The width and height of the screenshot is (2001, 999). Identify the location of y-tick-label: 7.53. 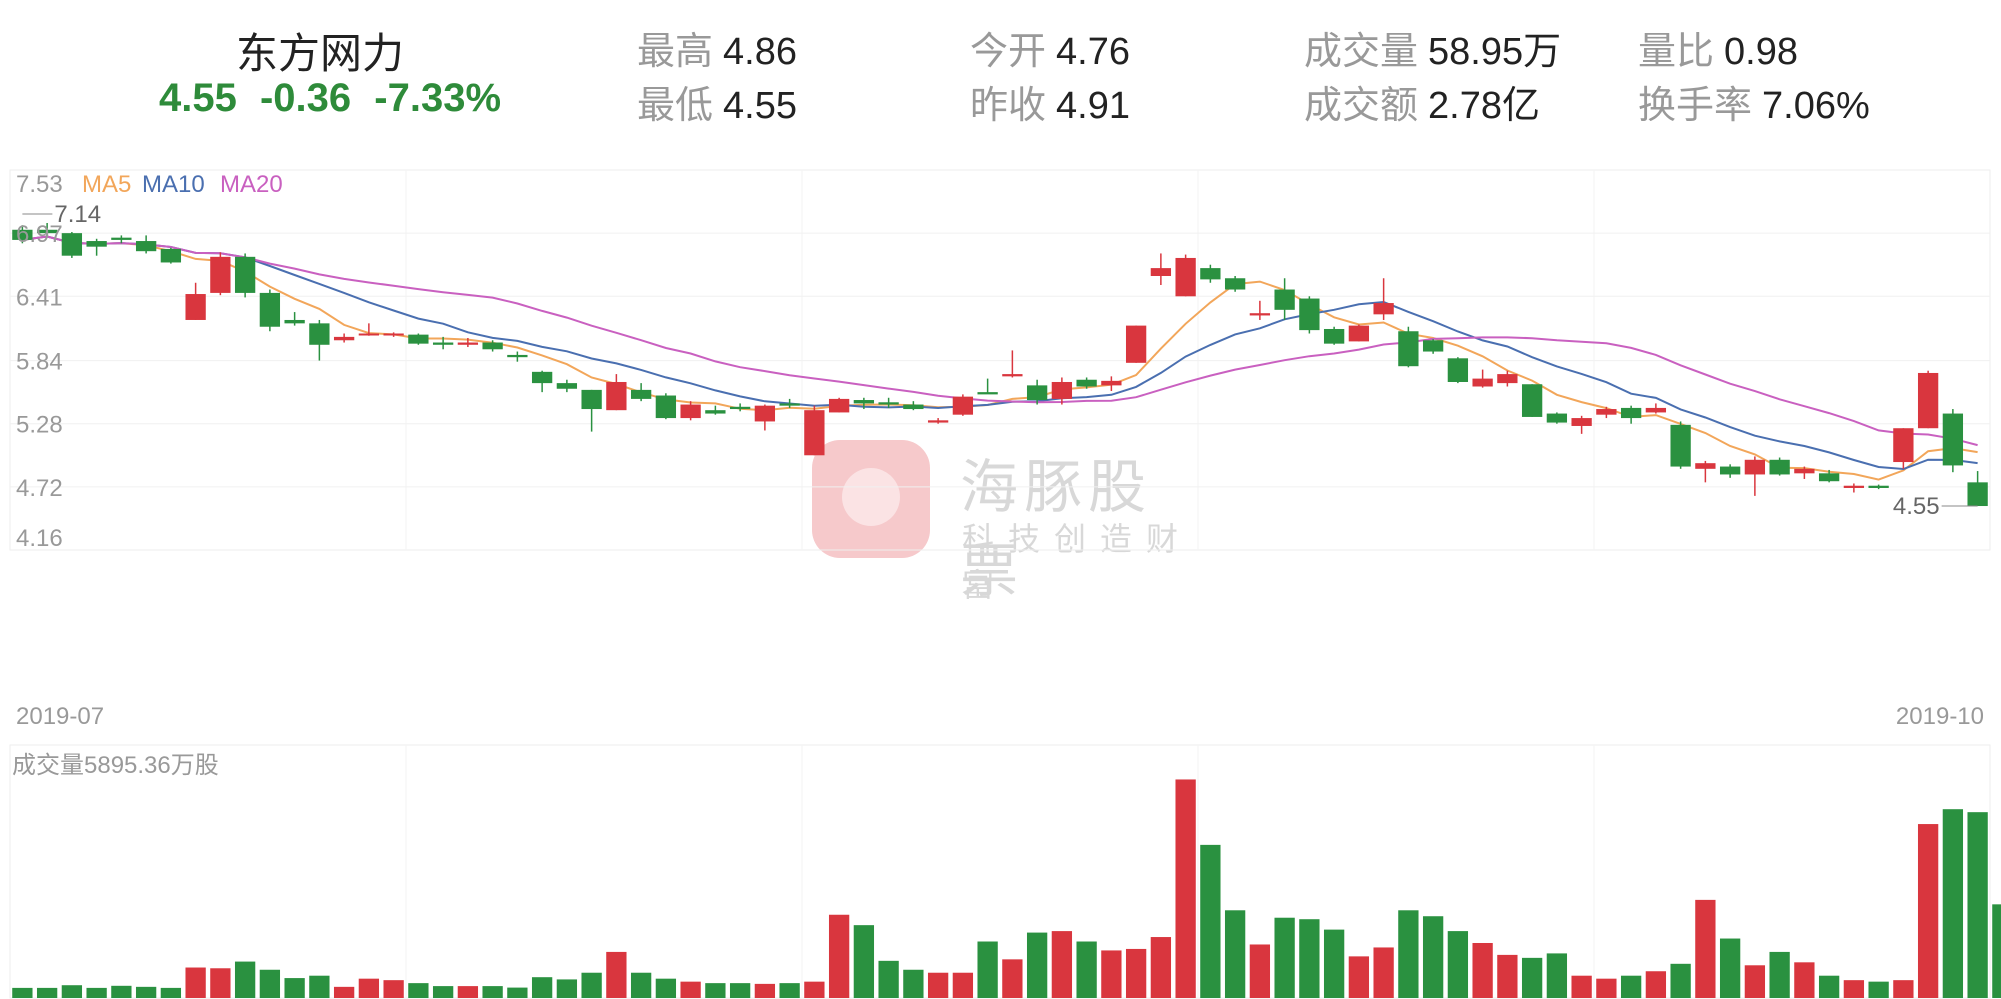
(39, 184).